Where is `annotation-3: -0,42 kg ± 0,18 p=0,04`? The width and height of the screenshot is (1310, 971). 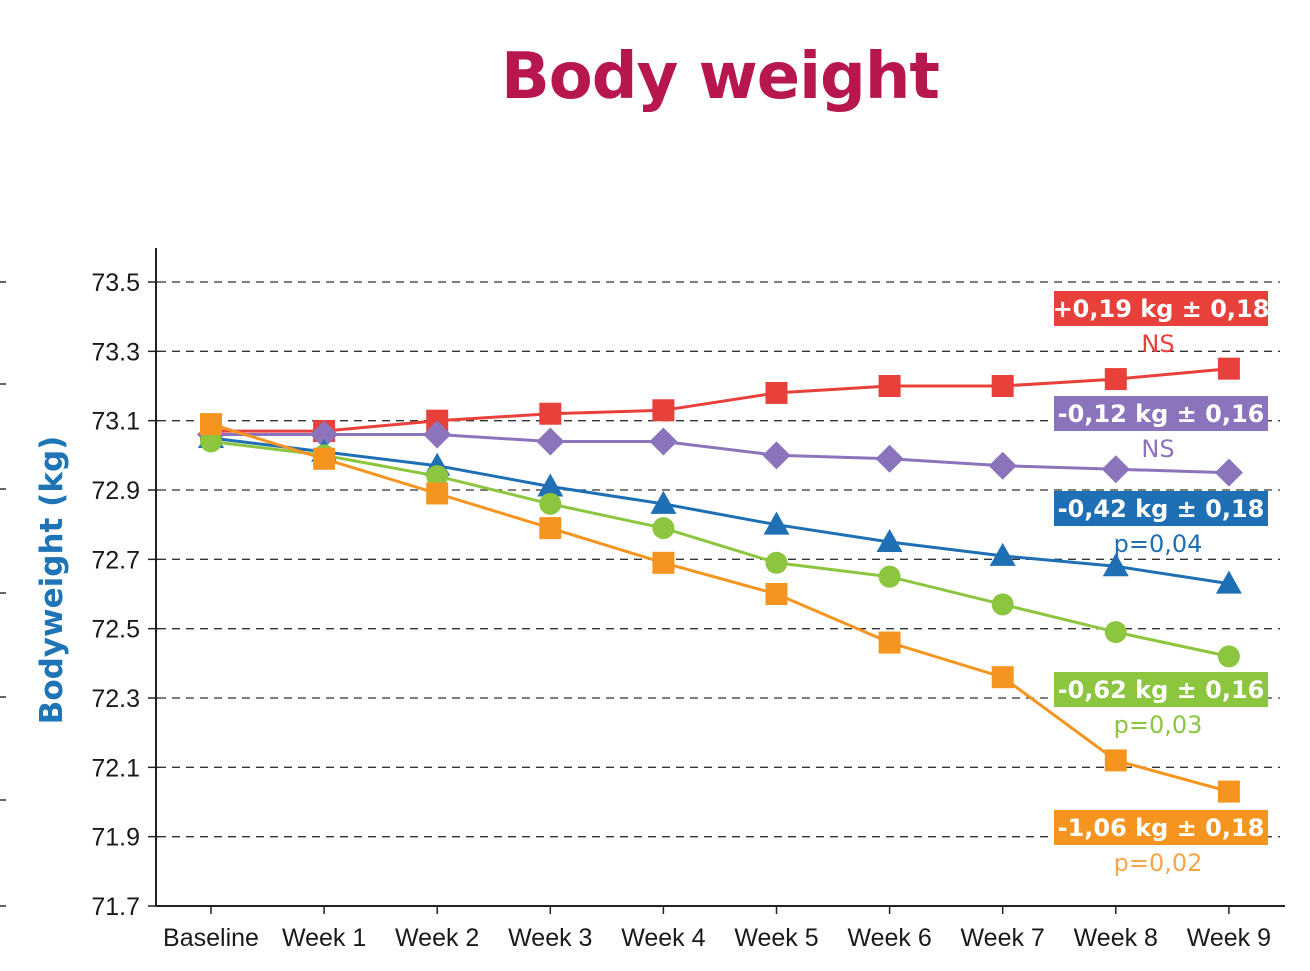 annotation-3: -0,42 kg ± 0,18 p=0,04 is located at coordinates (1161, 524).